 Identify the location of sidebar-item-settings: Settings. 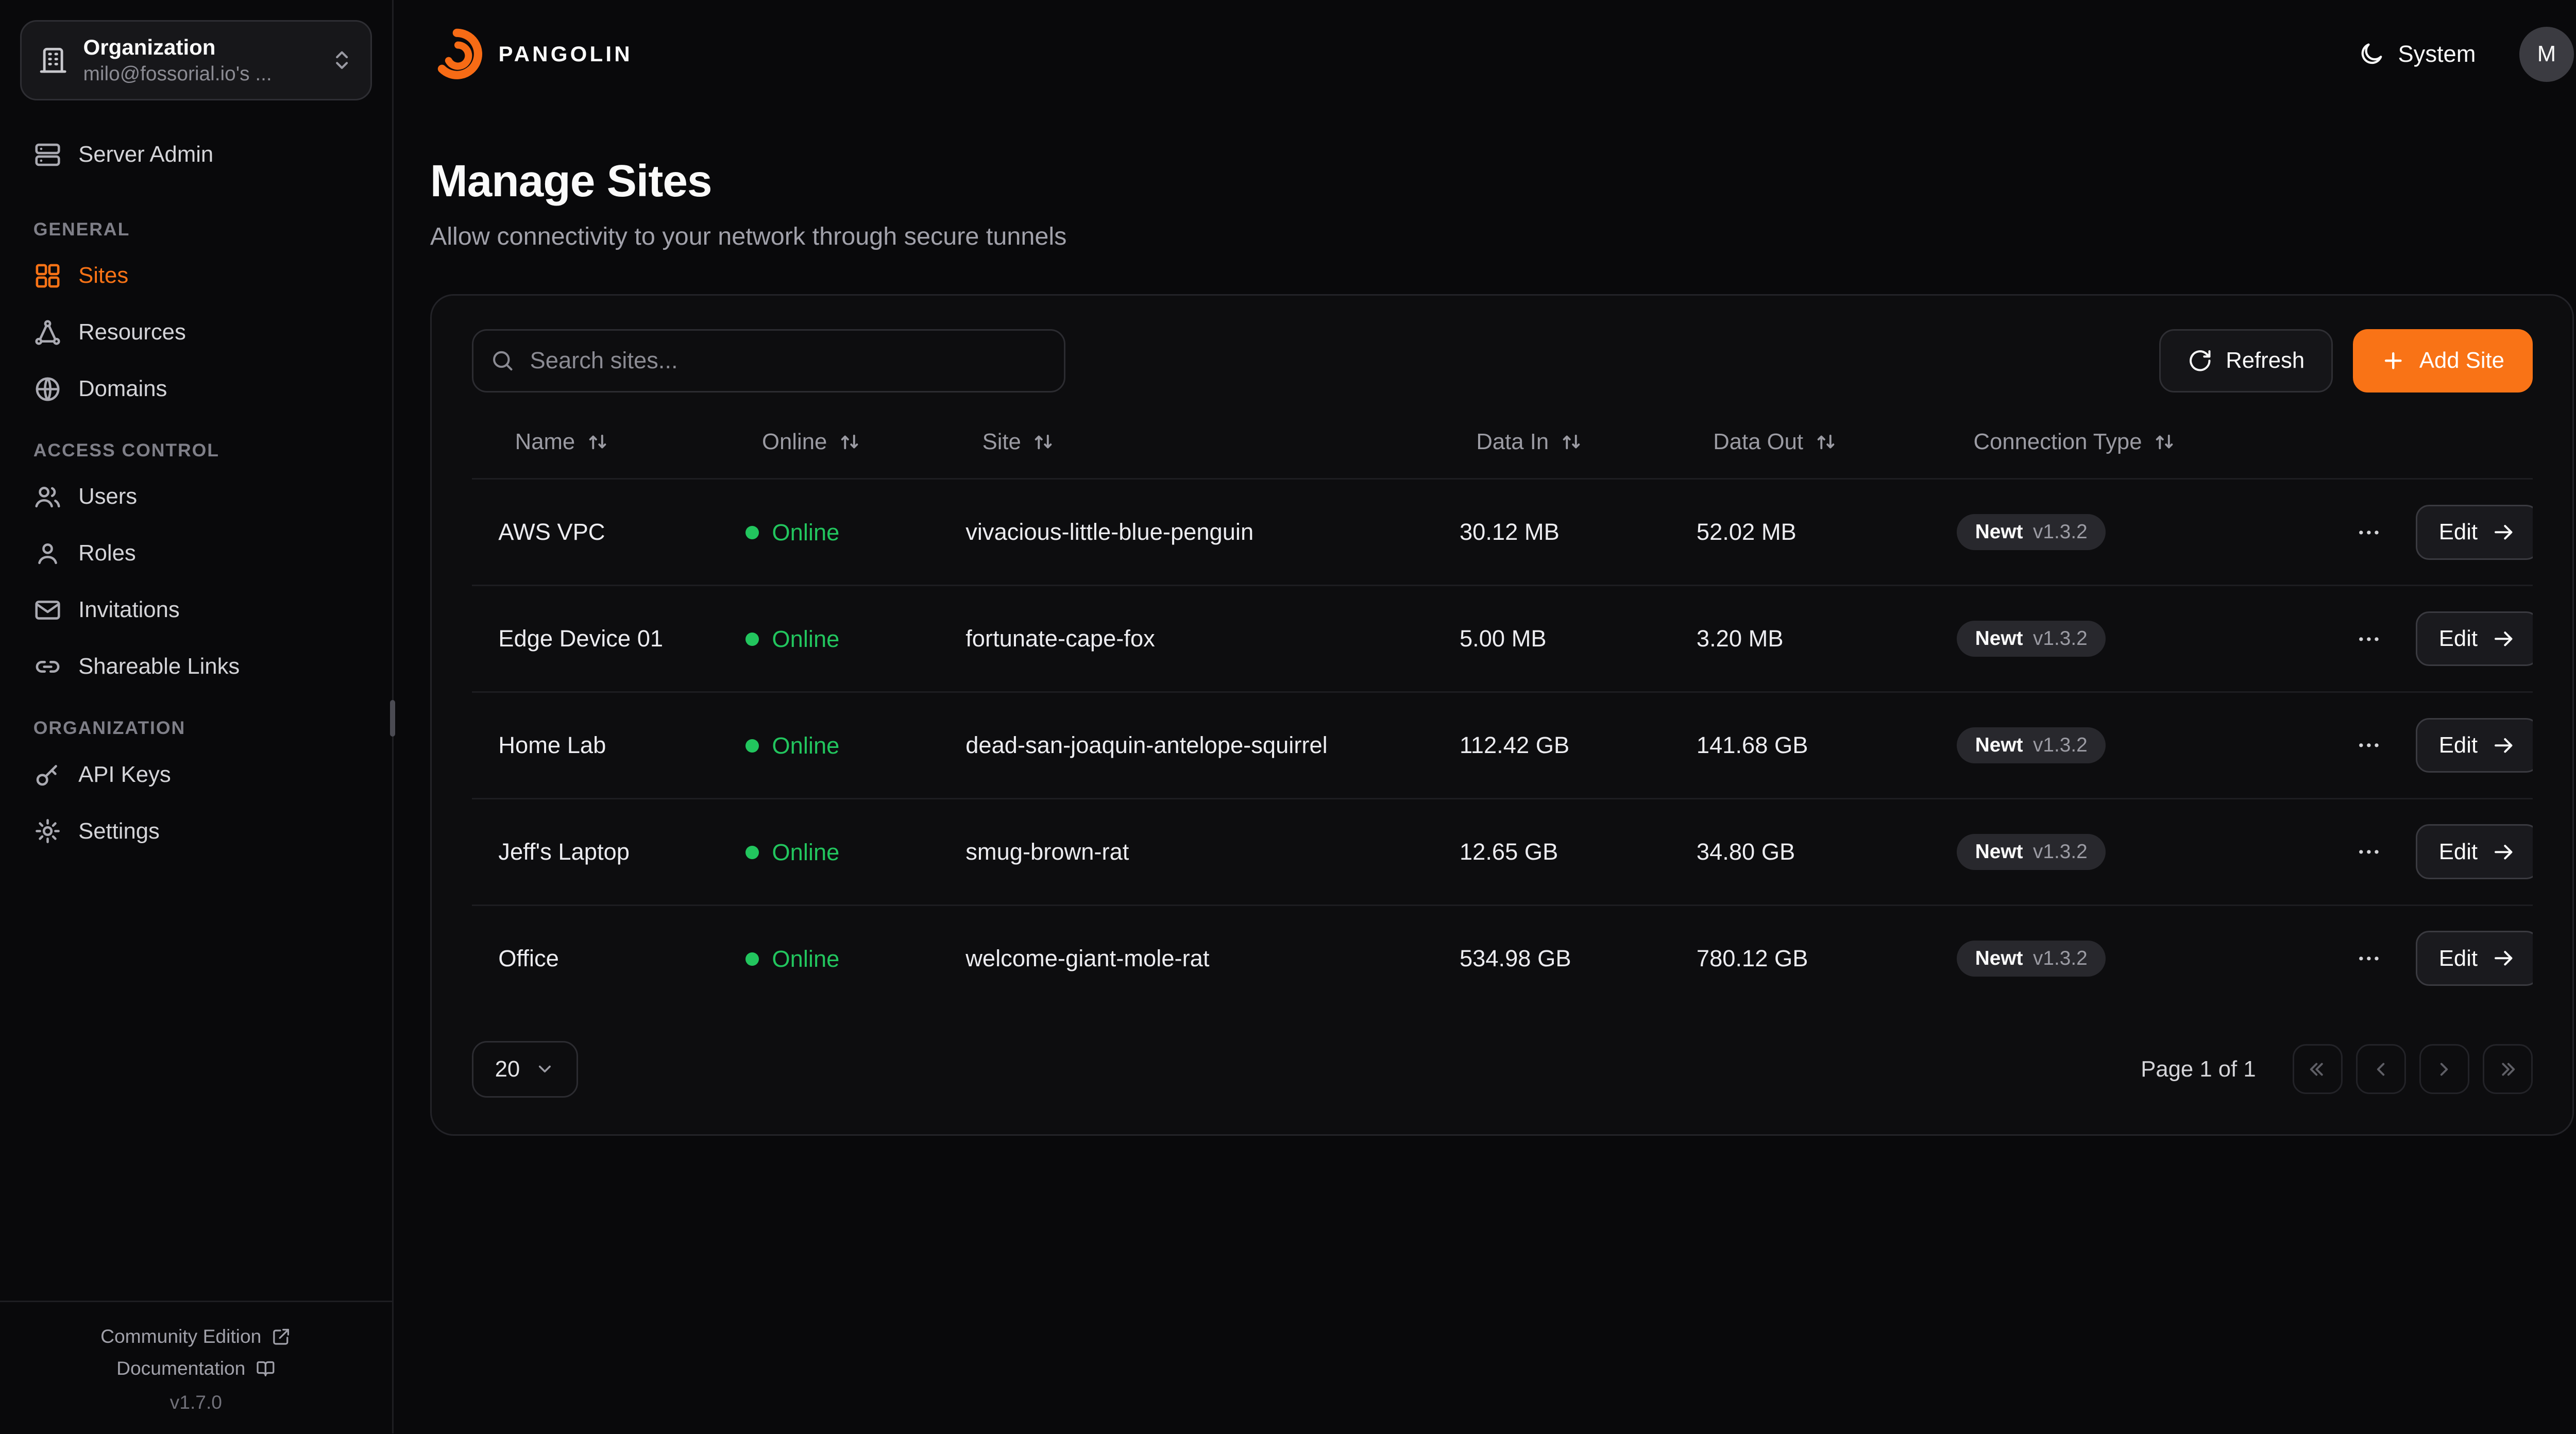
(196, 831).